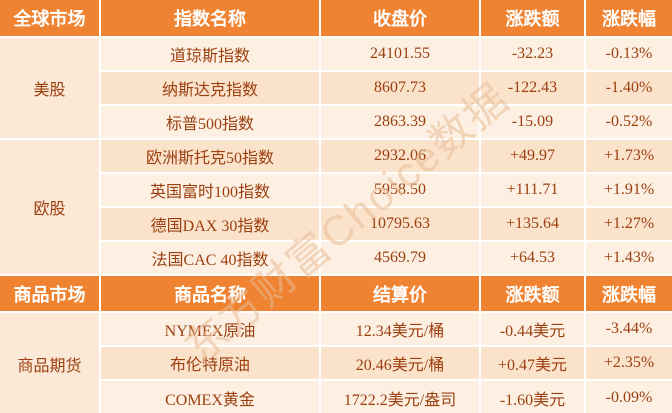 This screenshot has width=672, height=413. Describe the element at coordinates (532, 156) in the screenshot. I see `change-cell: +49.97` at that location.